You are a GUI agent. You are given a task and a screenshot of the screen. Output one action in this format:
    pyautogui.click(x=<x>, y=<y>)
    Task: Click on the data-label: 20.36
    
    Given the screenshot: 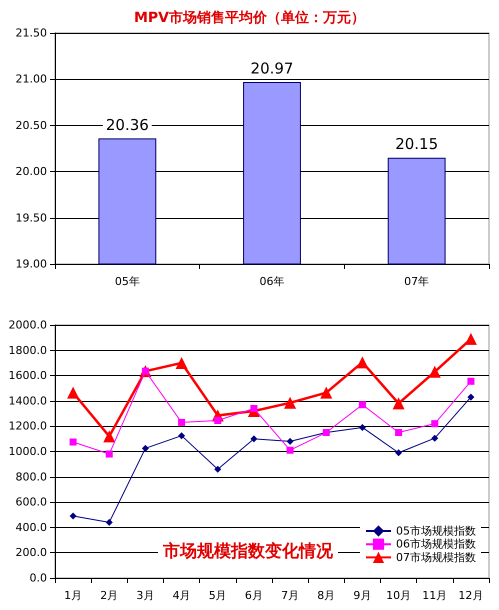 What is the action you would take?
    pyautogui.click(x=127, y=125)
    